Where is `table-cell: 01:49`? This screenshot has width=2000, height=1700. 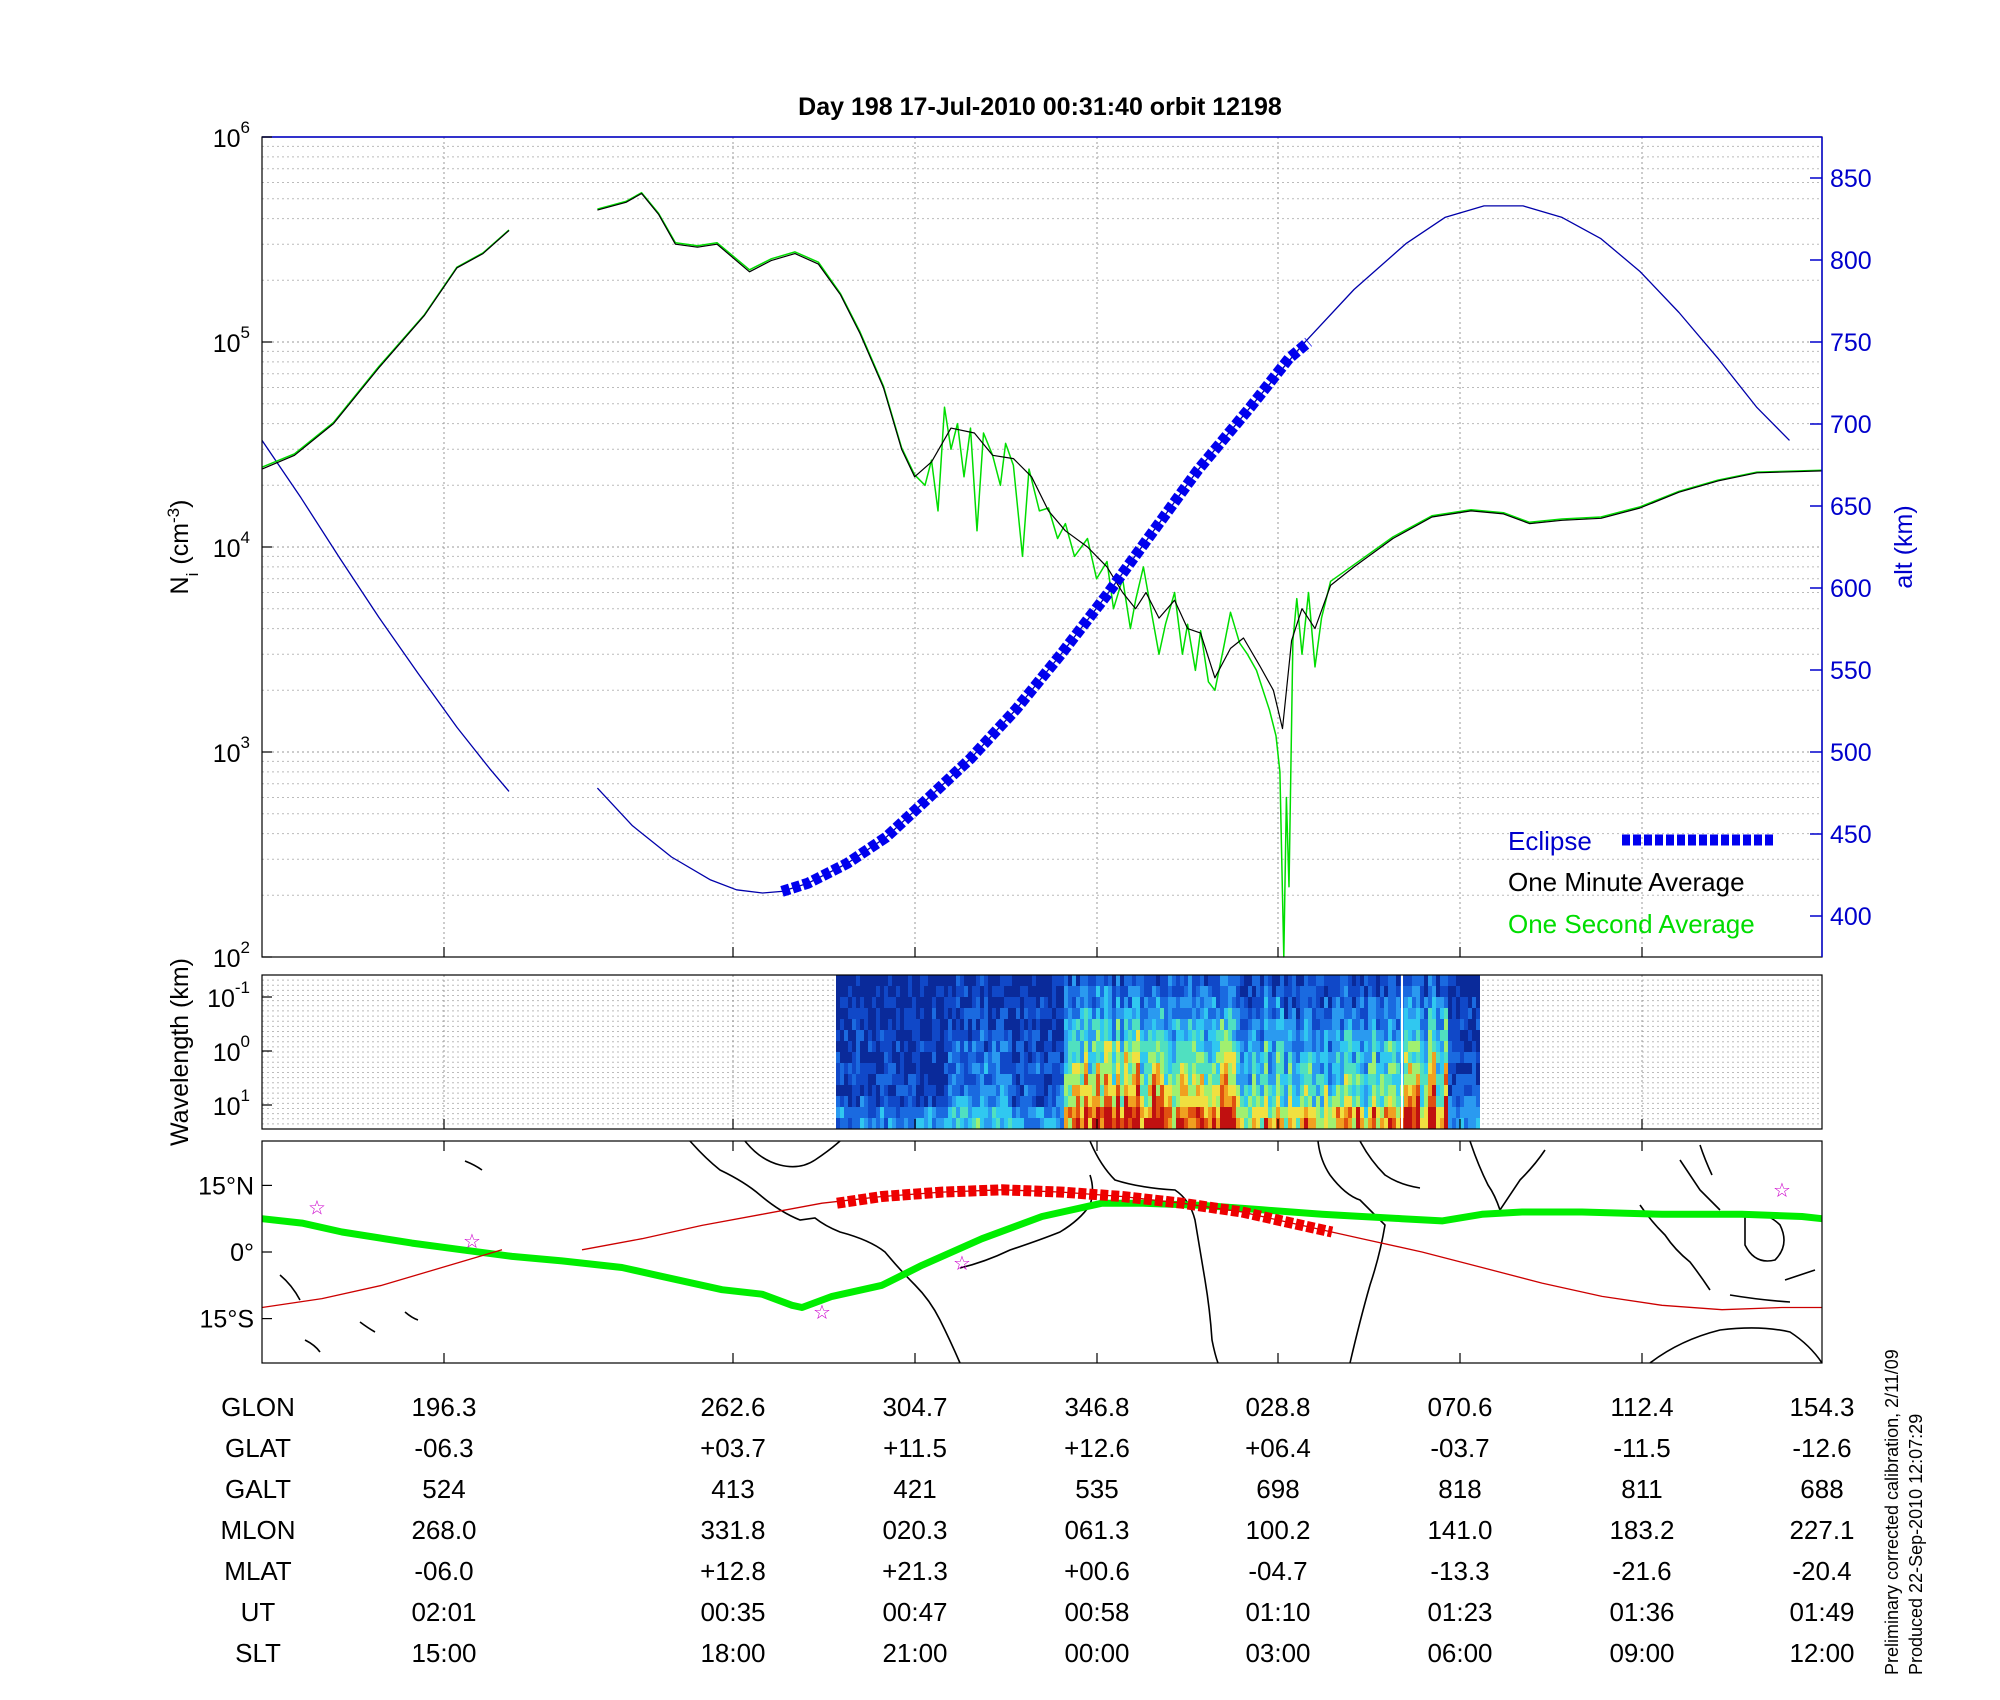
table-cell: 01:49 is located at coordinates (1821, 1612).